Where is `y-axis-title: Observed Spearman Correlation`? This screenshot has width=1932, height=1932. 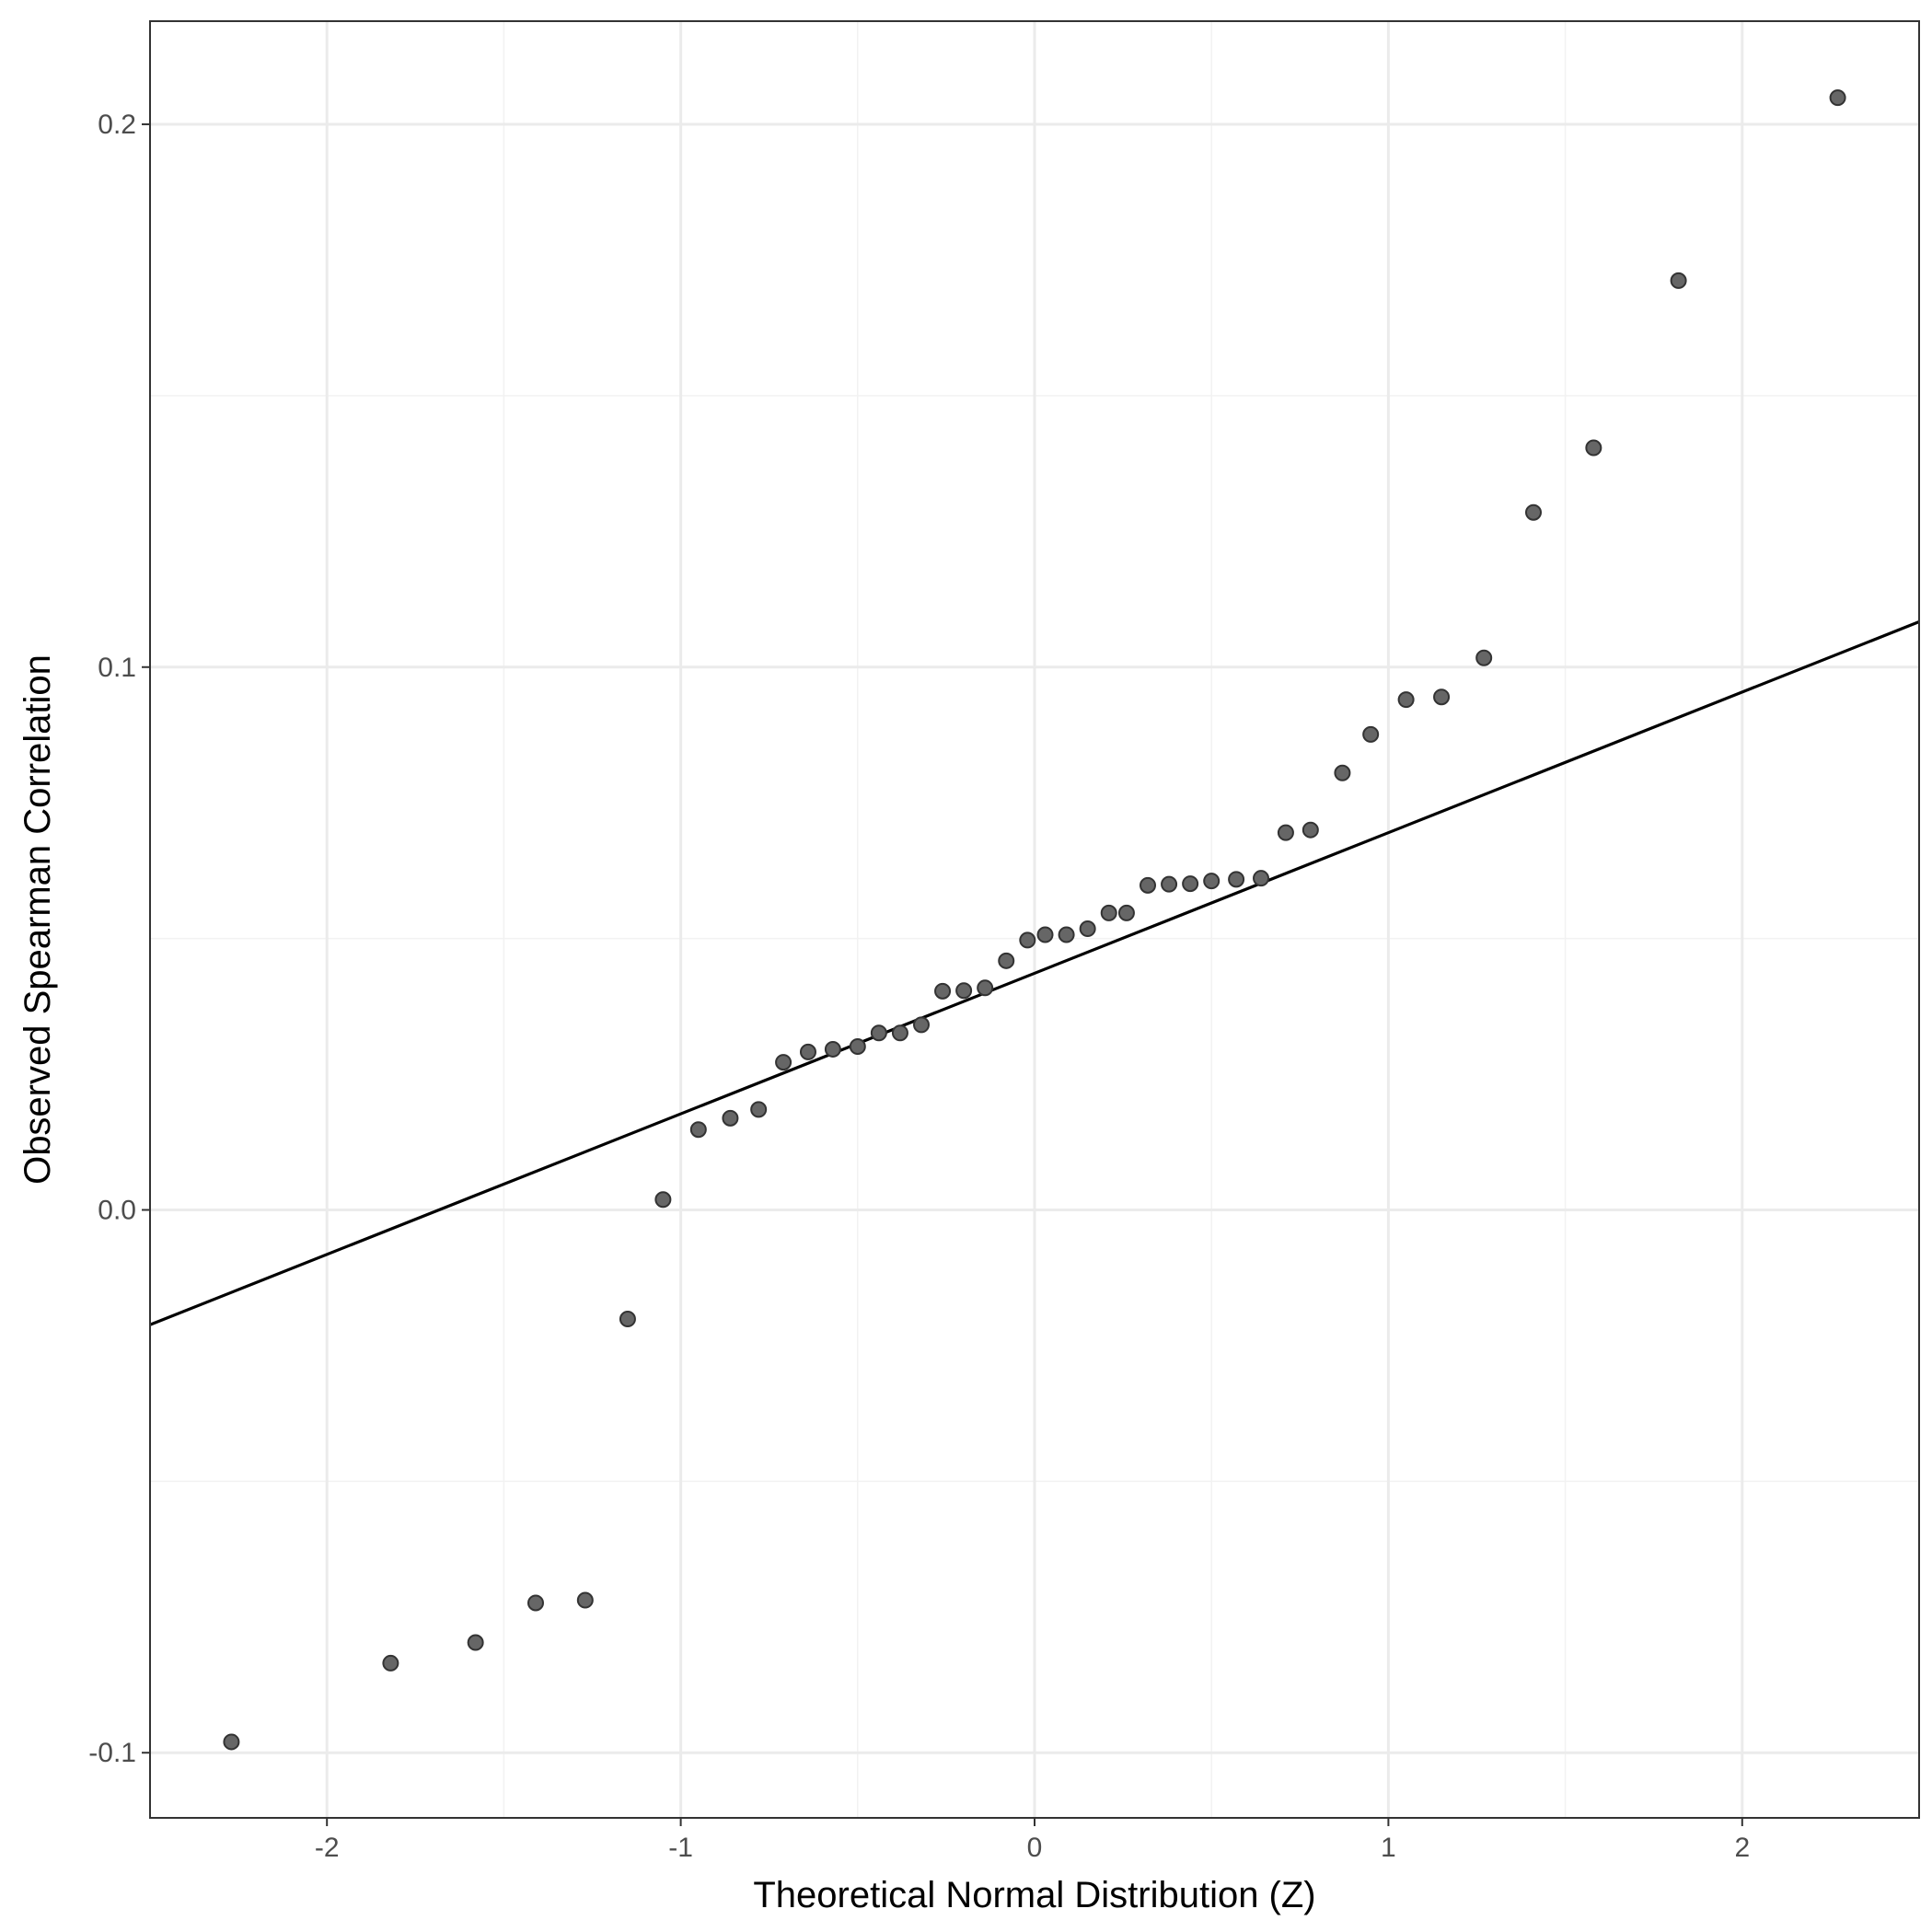
y-axis-title: Observed Spearman Correlation is located at coordinates (38, 920).